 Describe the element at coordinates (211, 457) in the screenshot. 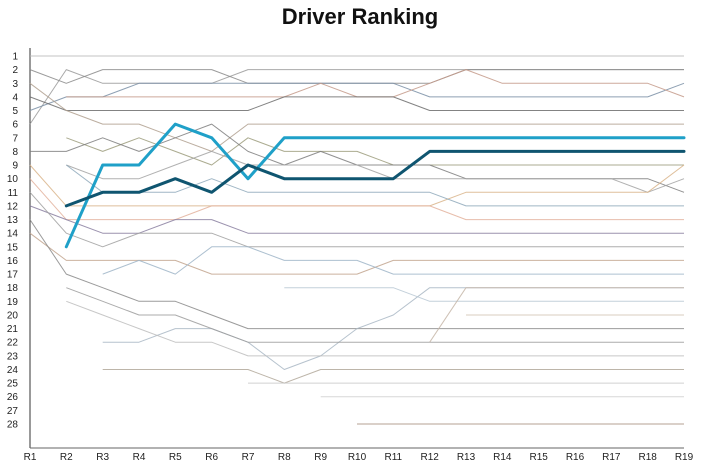

I see `x-tick-label: R6` at that location.